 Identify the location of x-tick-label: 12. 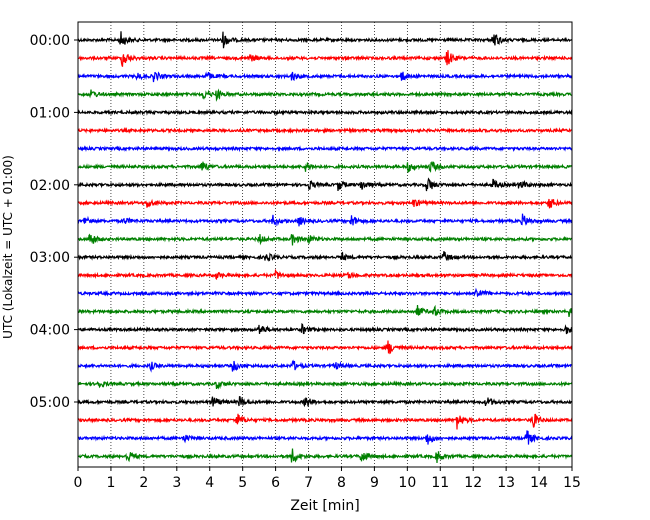
(473, 483).